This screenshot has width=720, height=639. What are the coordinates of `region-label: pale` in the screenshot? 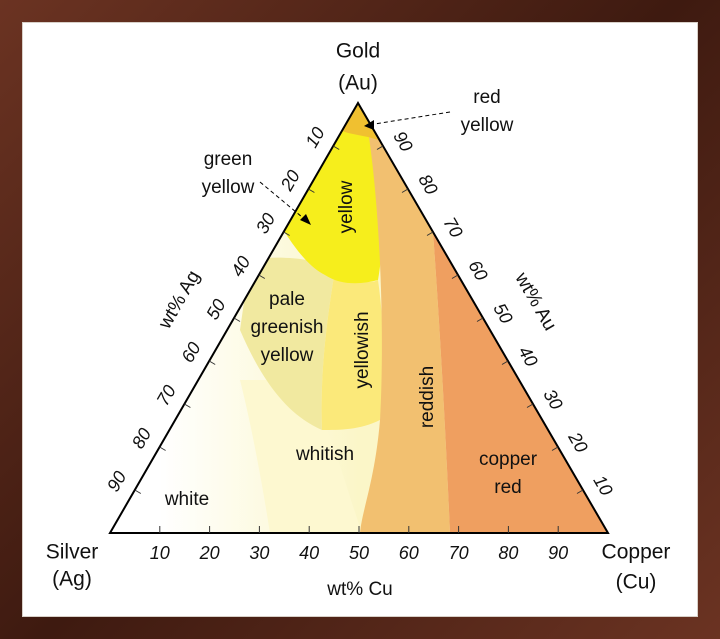 It's located at (287, 299).